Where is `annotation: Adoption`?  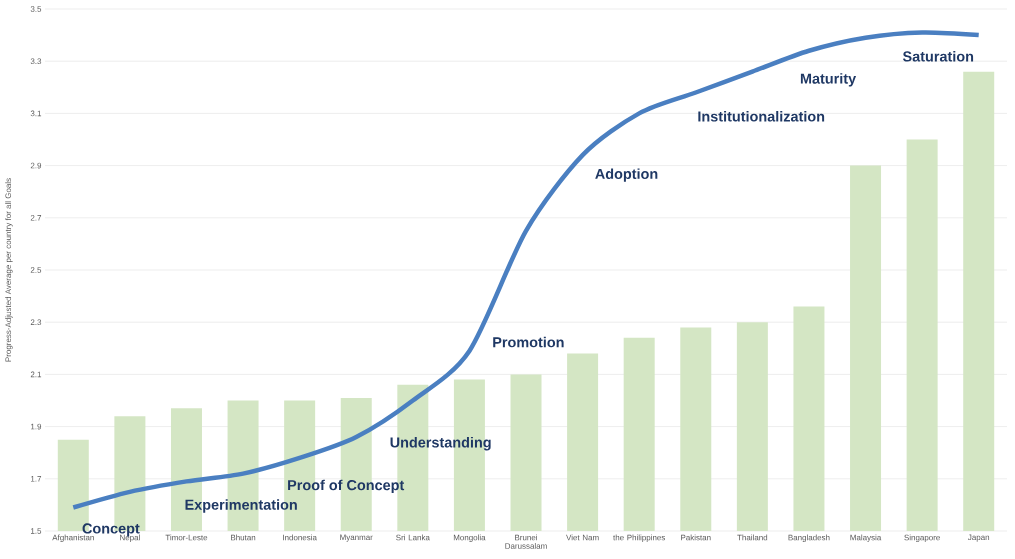 annotation: Adoption is located at coordinates (626, 175).